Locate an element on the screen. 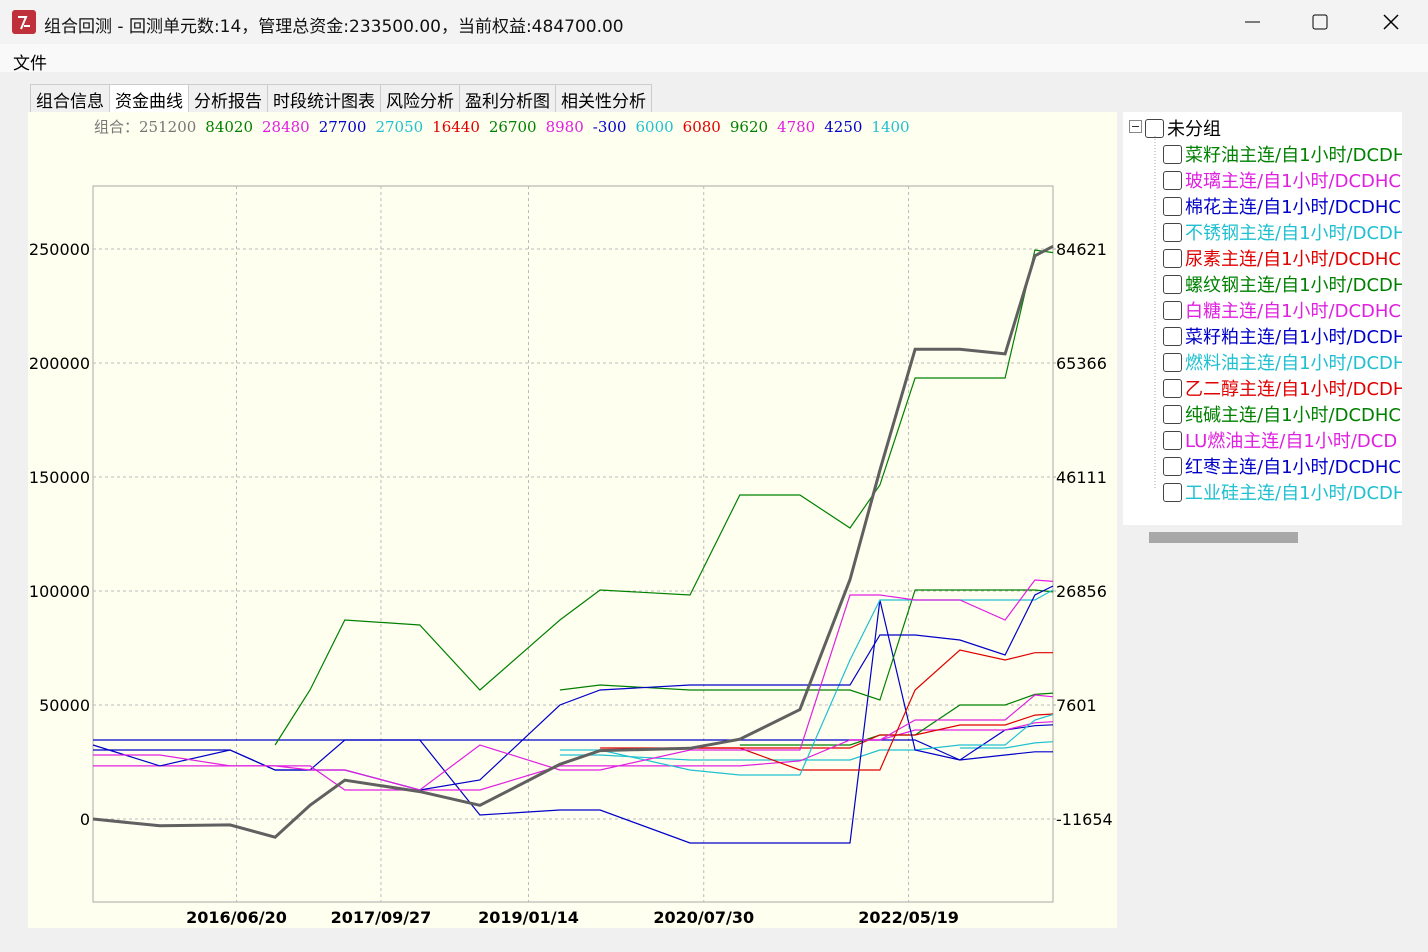 The width and height of the screenshot is (1428, 952). tree-root: 未分组 is located at coordinates (1183, 128).